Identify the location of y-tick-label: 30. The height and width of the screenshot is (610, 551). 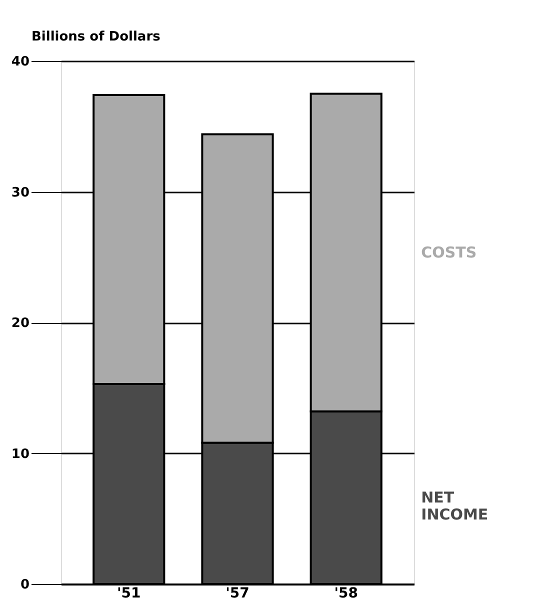
(20, 192).